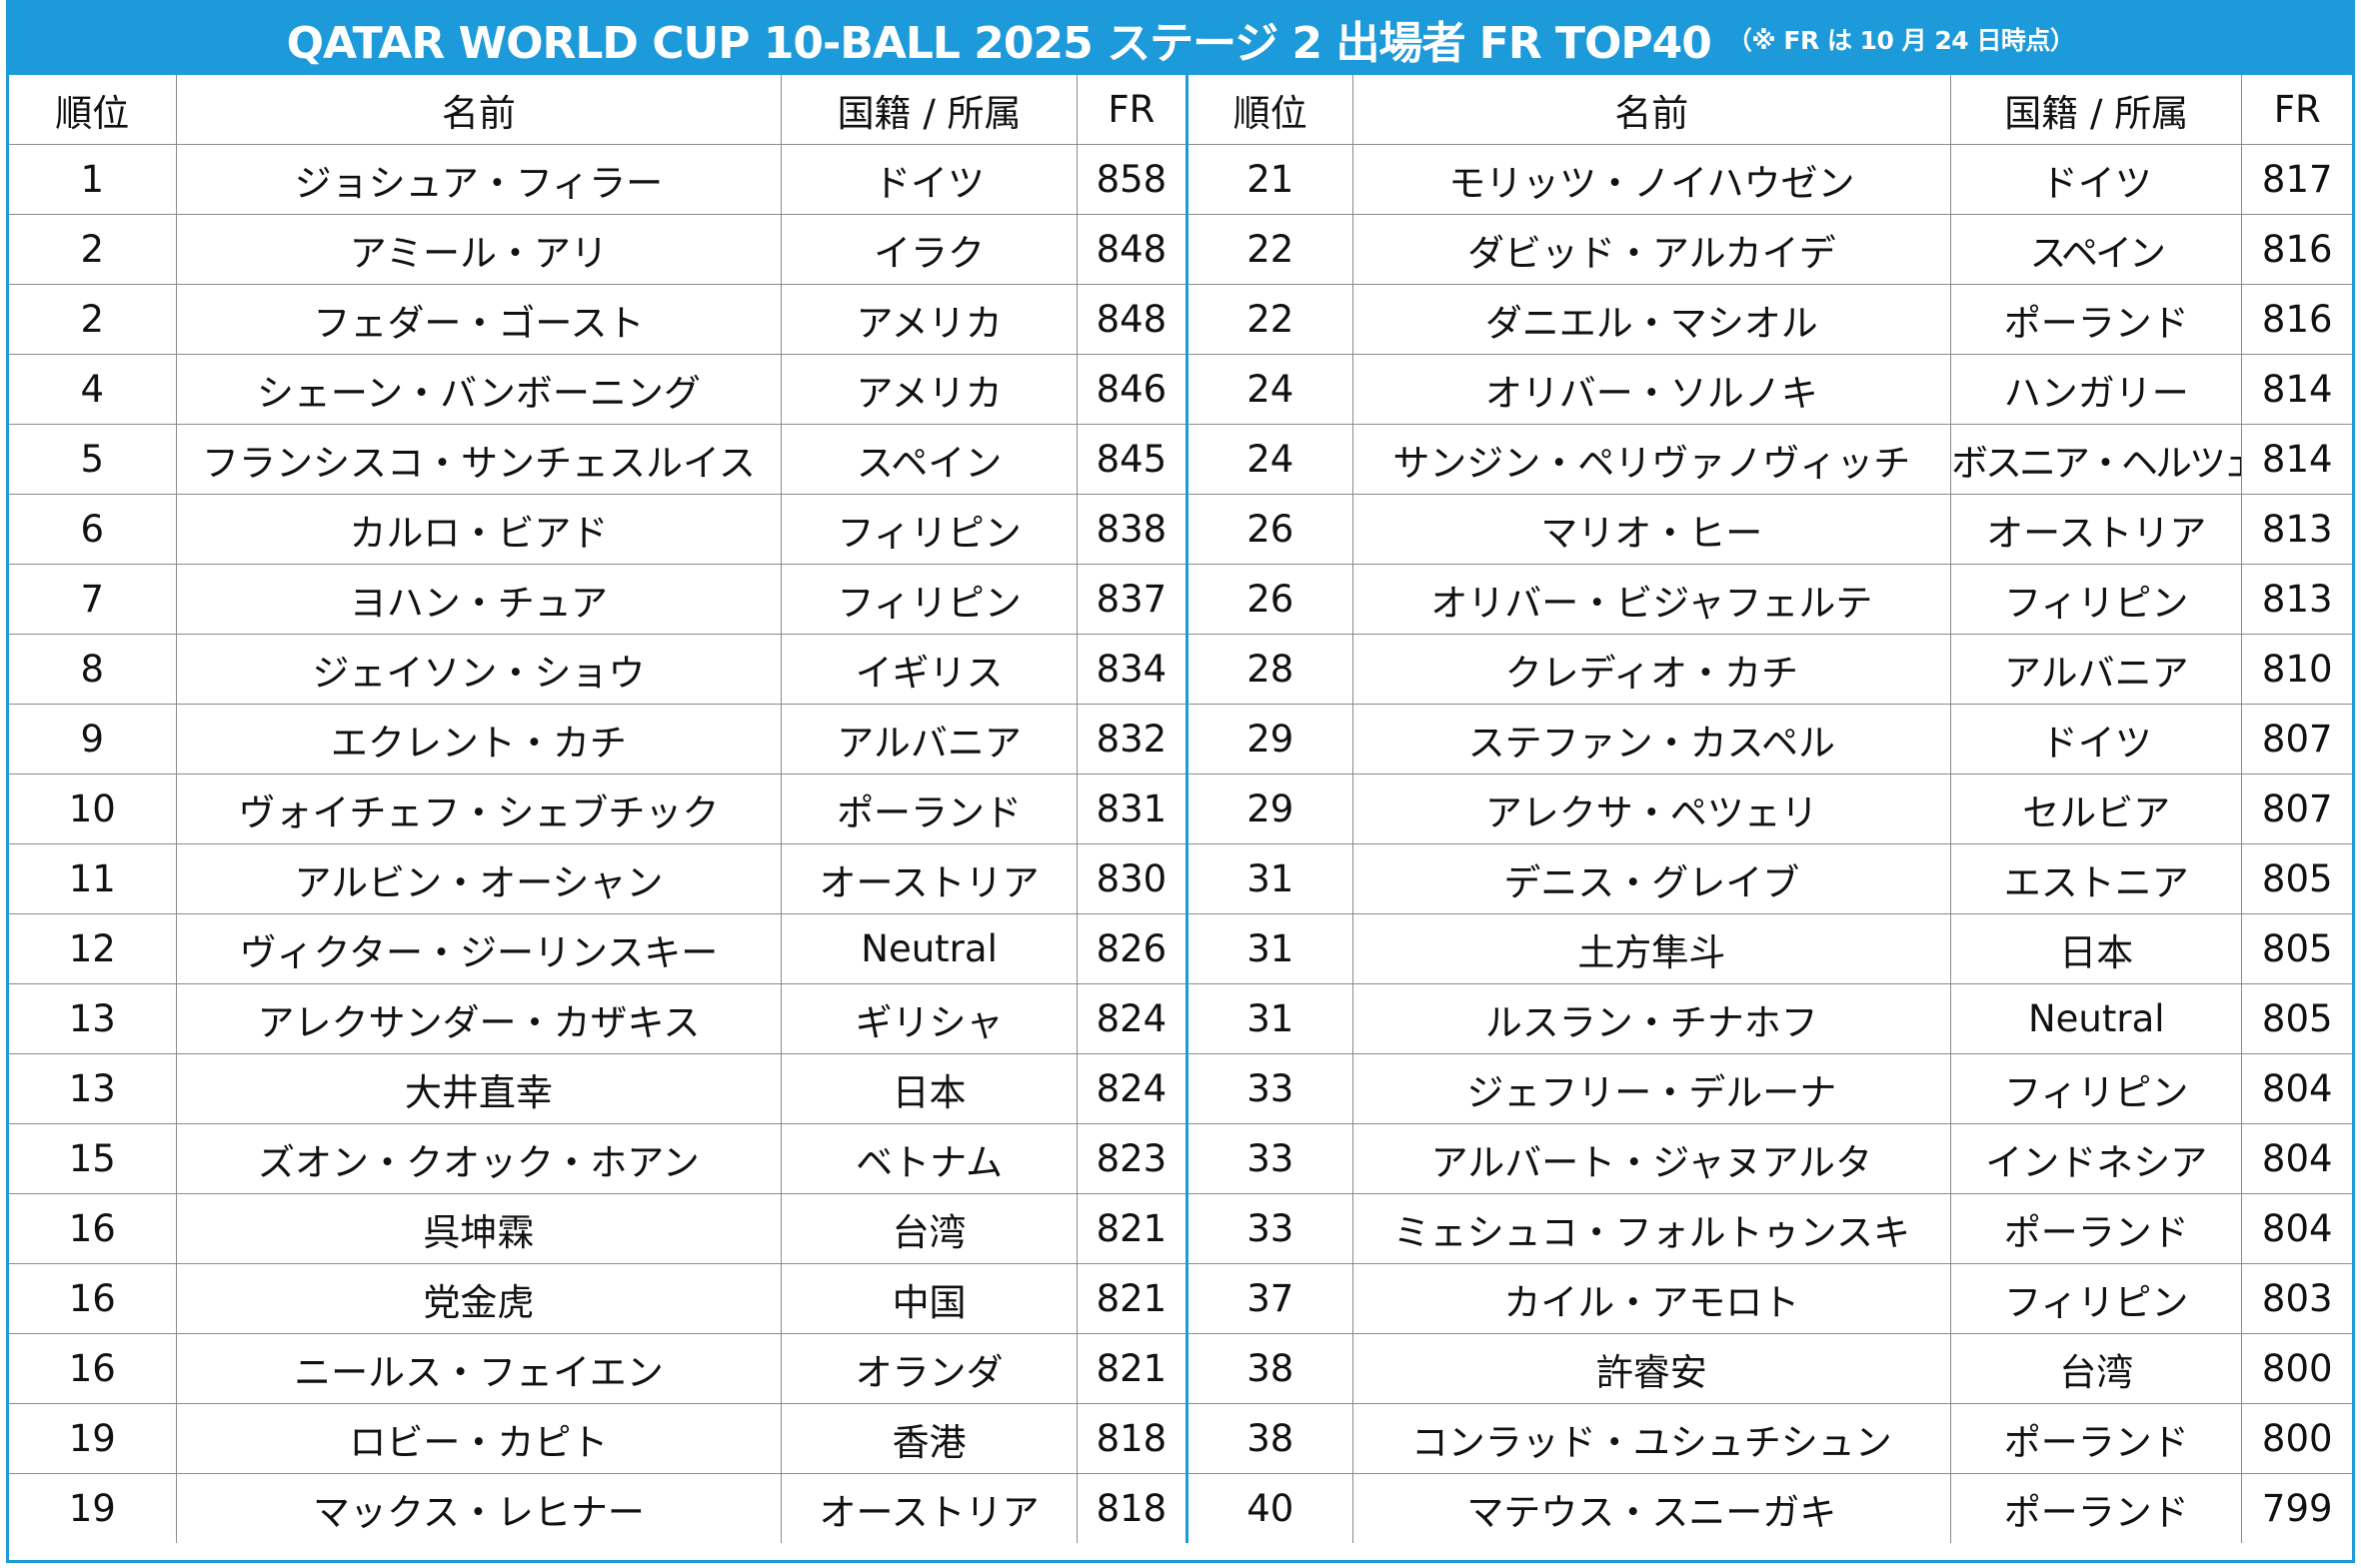  I want to click on fr-rating-cell: 818, so click(1131, 1438).